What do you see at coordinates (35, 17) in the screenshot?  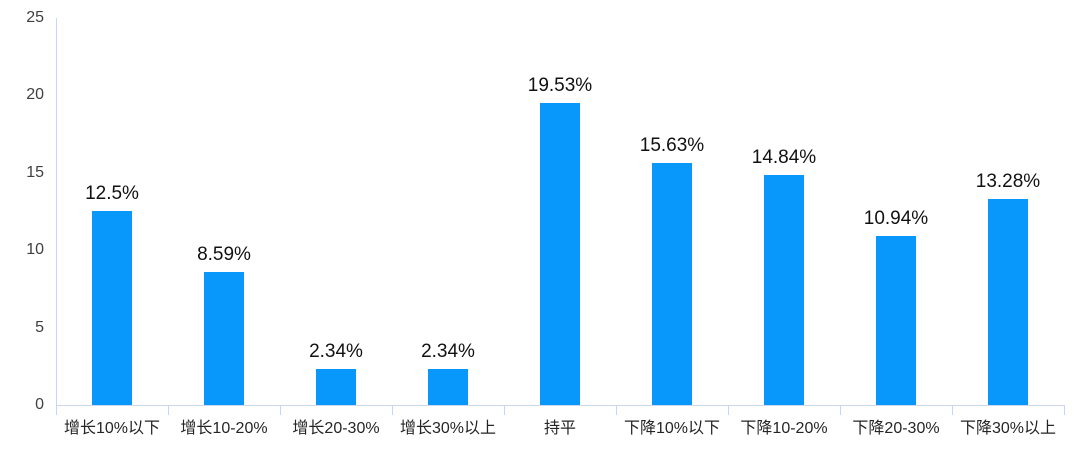 I see `y-axis-tick-label: 25` at bounding box center [35, 17].